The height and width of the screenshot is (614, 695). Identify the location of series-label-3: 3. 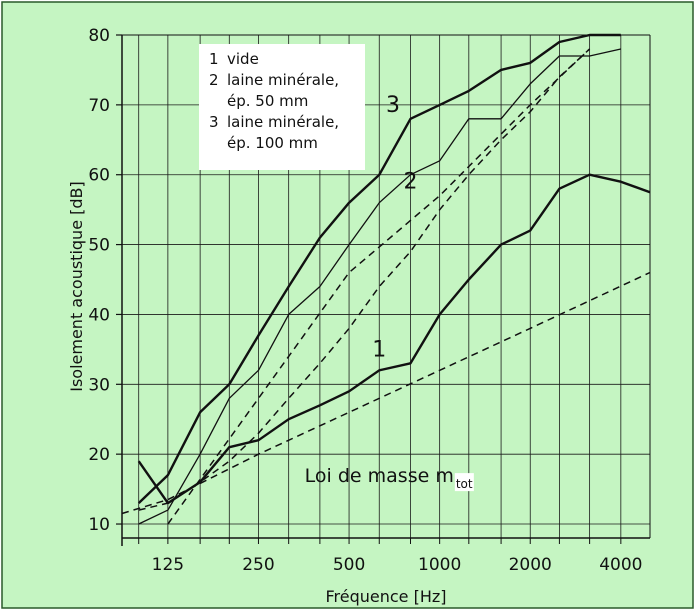
(393, 105).